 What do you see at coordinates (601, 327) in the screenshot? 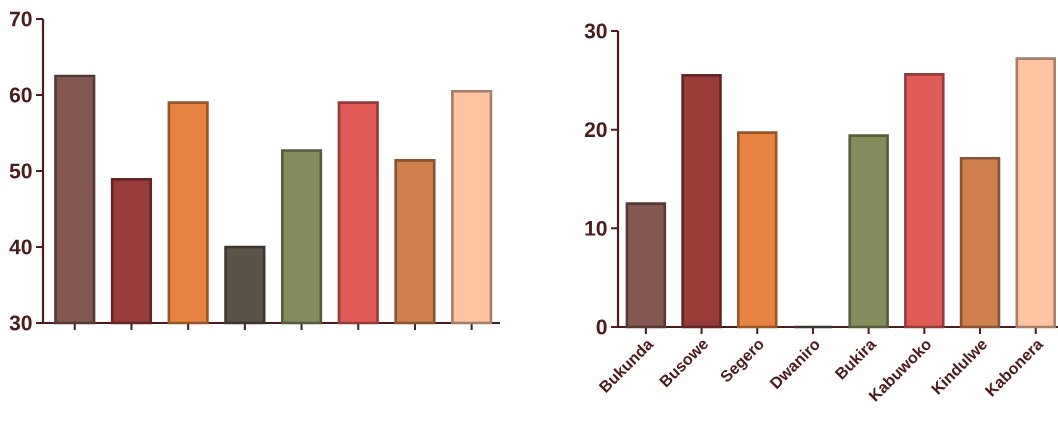
I see `y-tick-label: 0` at bounding box center [601, 327].